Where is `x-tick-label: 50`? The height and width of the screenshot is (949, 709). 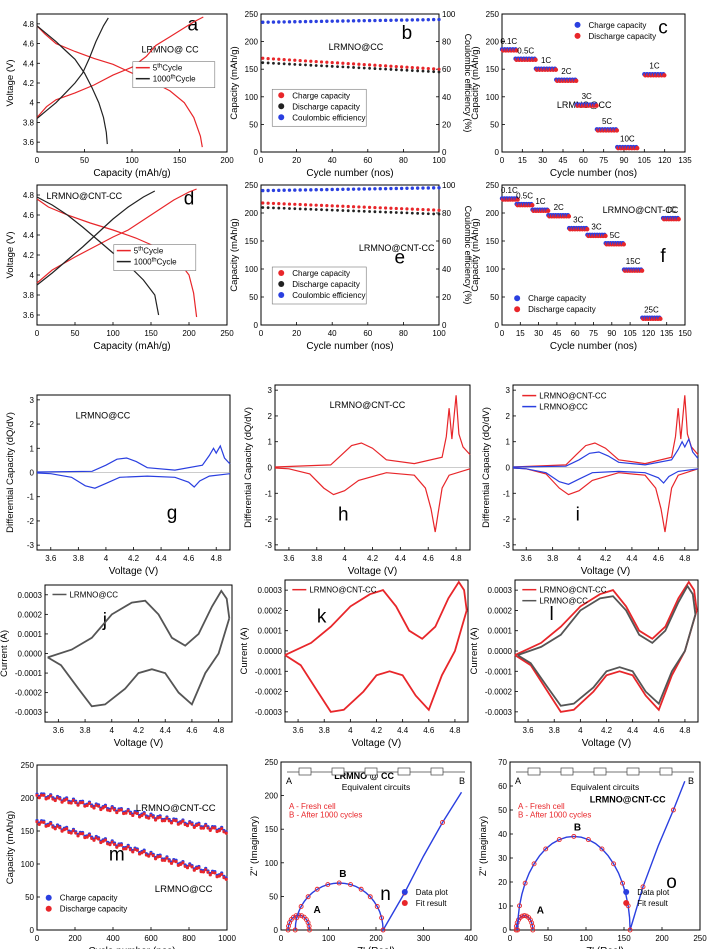 x-tick-label: 50 is located at coordinates (75, 333).